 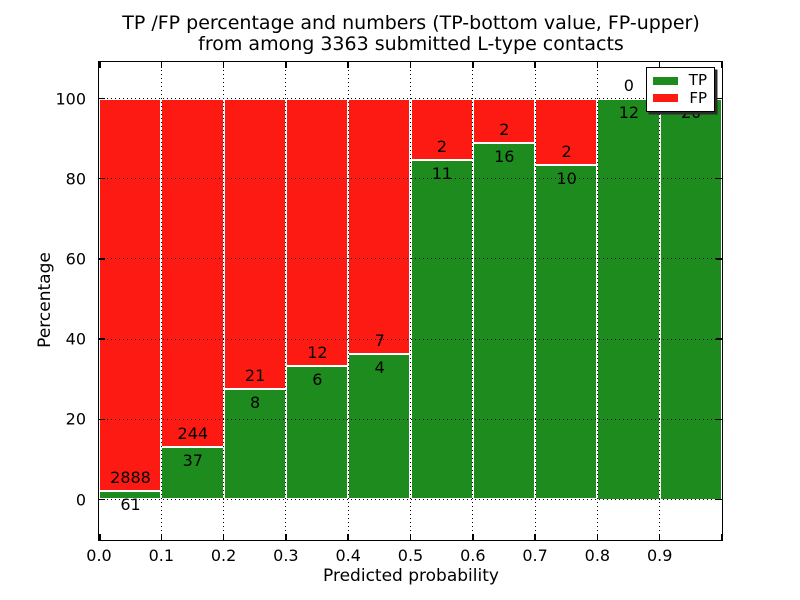 I want to click on fp-count-label: 244, so click(x=193, y=433).